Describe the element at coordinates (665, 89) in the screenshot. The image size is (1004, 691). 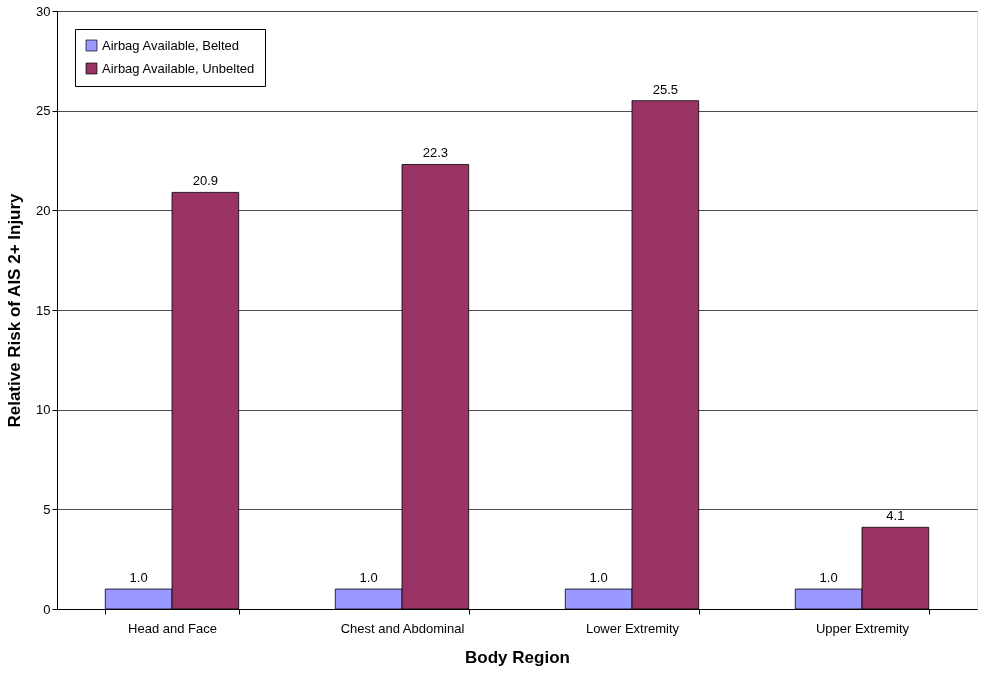
I see `data-label: 25.5` at that location.